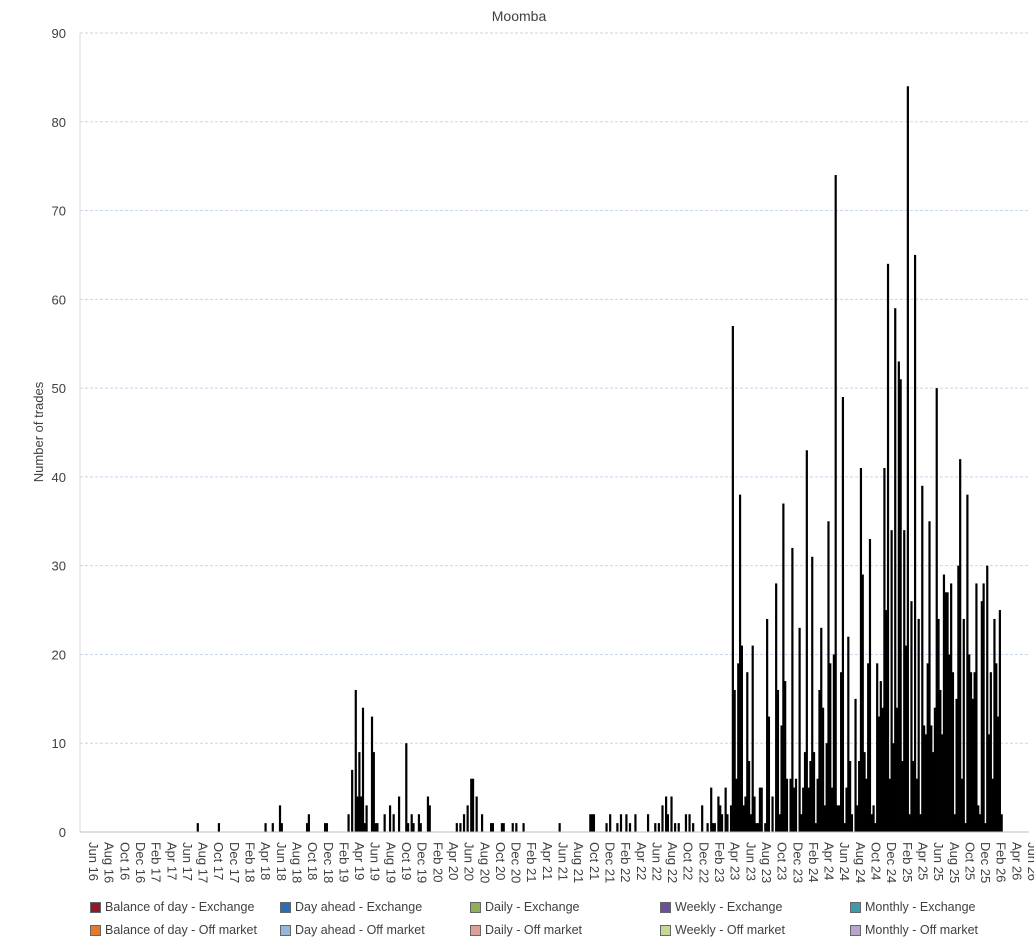 This screenshot has width=1034, height=944. What do you see at coordinates (328, 862) in the screenshot?
I see `x-tick-label: Dec 18` at bounding box center [328, 862].